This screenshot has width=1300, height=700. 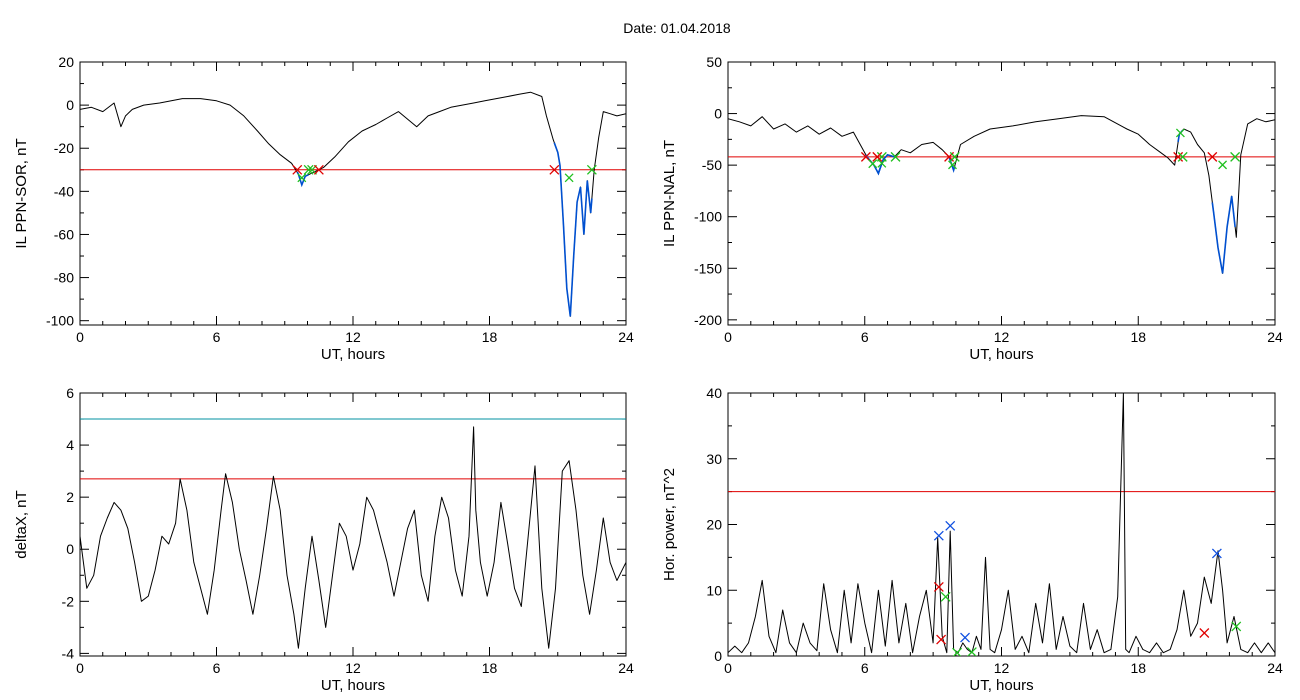 I want to click on y-tick-label: 4, so click(x=70, y=445).